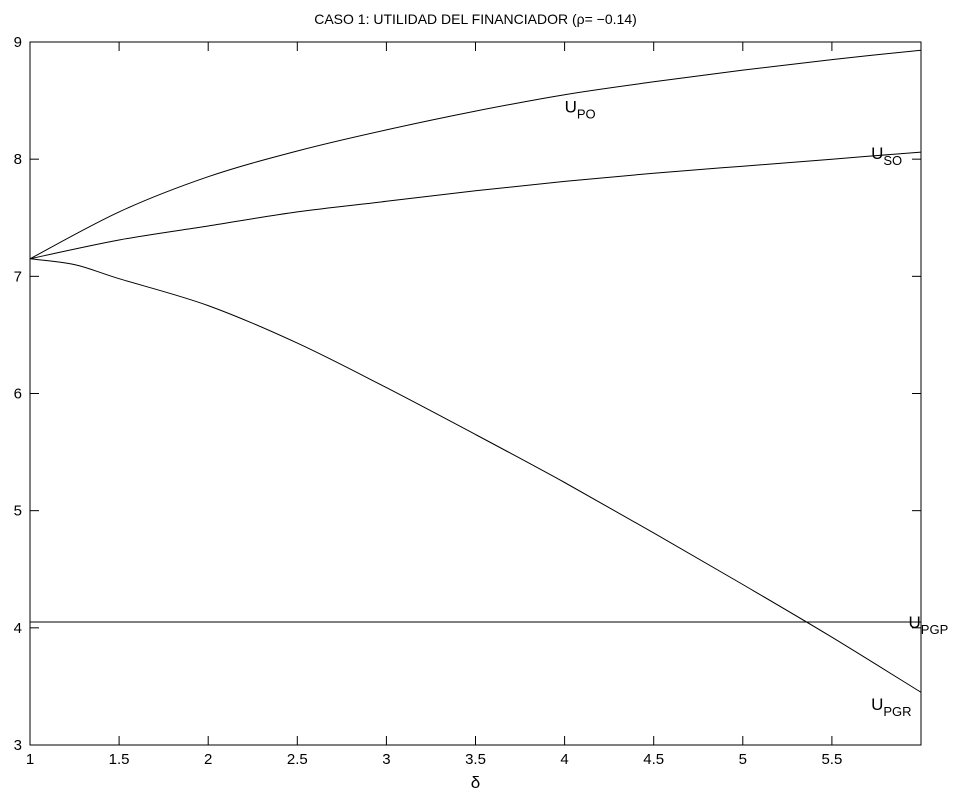 The height and width of the screenshot is (792, 955). What do you see at coordinates (297, 759) in the screenshot?
I see `x-tick-label: 2.5` at bounding box center [297, 759].